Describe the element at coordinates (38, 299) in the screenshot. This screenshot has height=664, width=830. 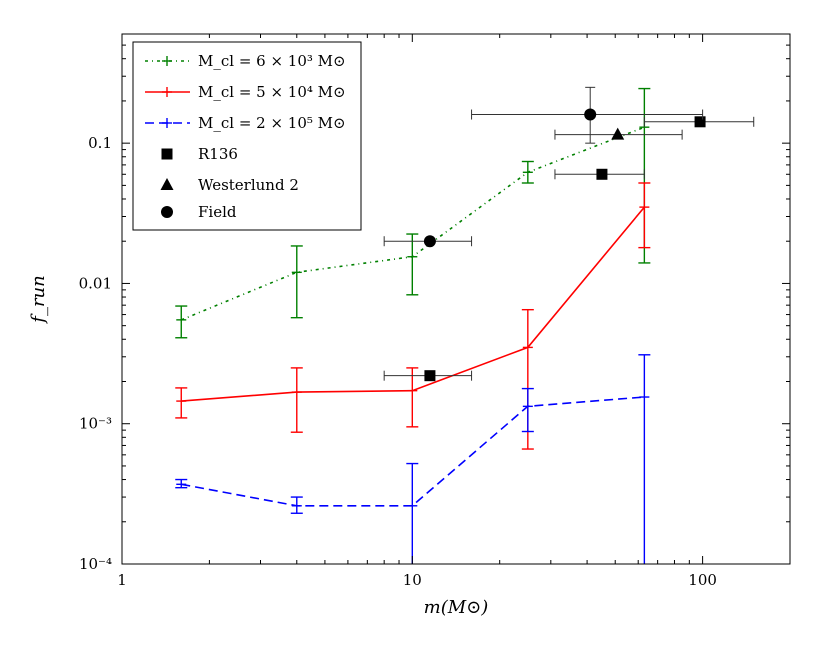
I see `y-axis-label: f_run` at that location.